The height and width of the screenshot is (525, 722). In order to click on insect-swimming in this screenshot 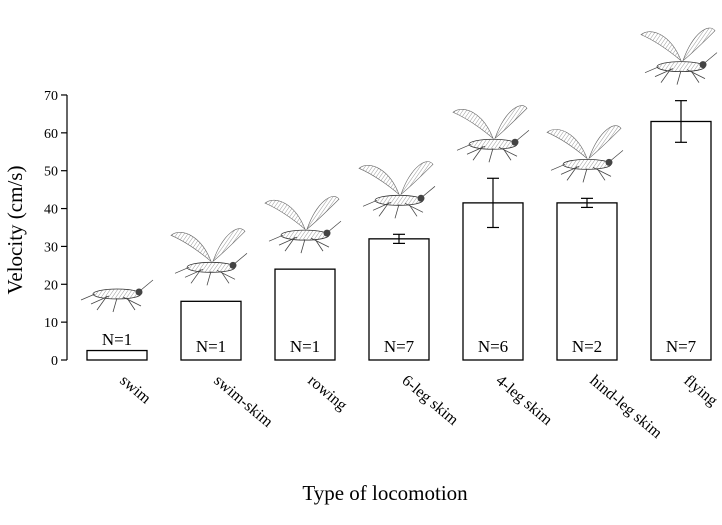, I will do `click(117, 296)`.